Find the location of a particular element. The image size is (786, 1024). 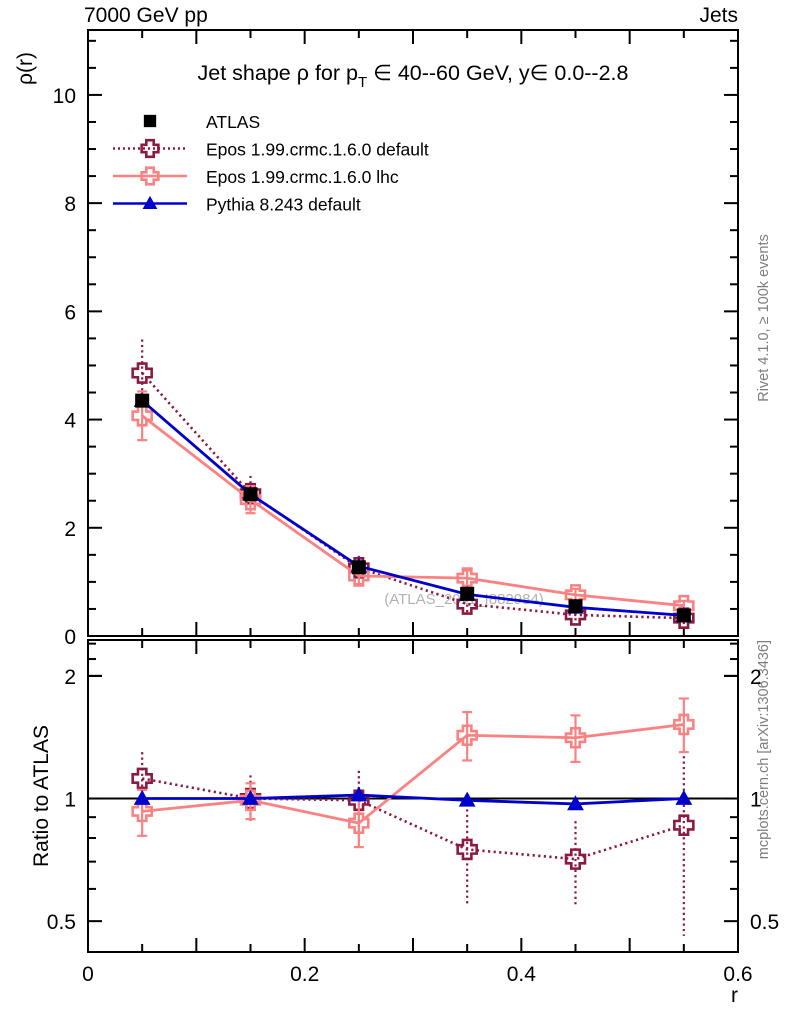

x-tick-label: 0.2 is located at coordinates (304, 974).